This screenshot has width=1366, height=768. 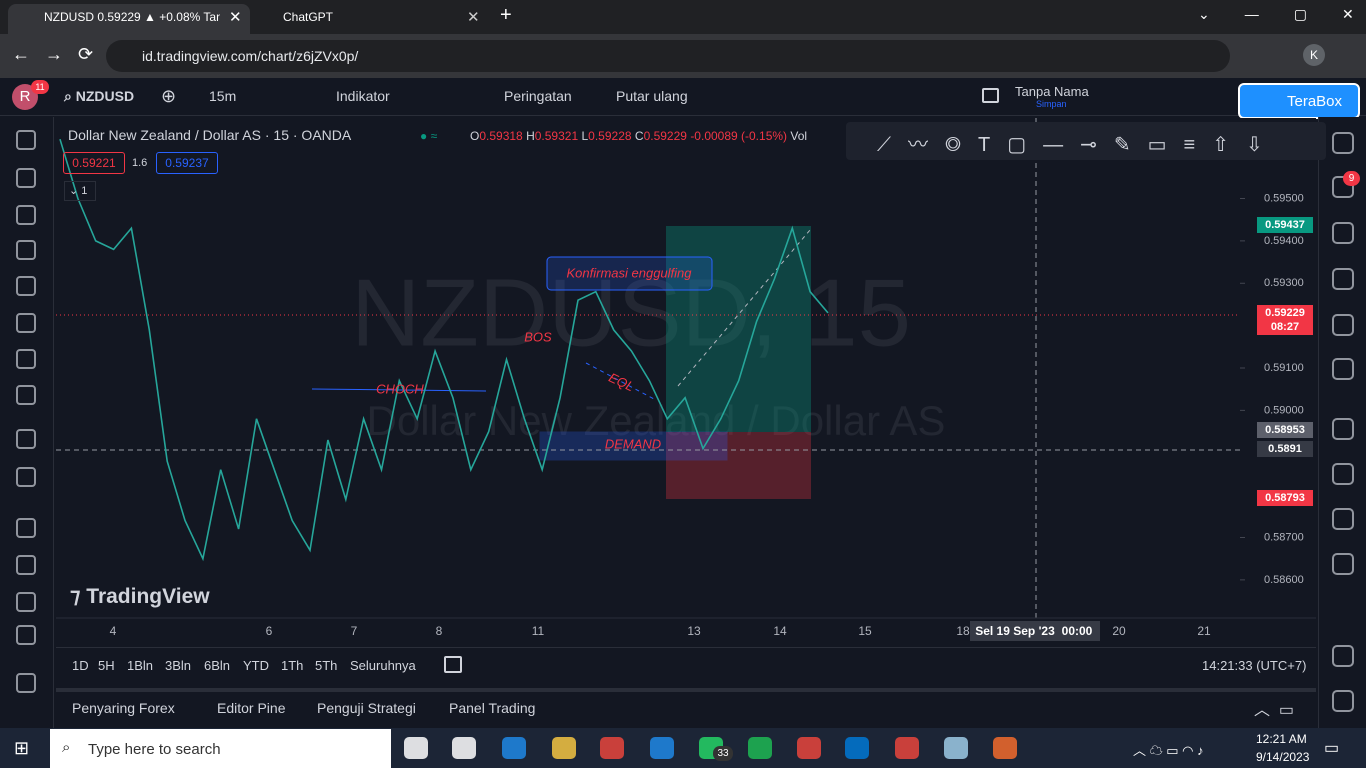 What do you see at coordinates (1315, 101) in the screenshot?
I see `terabox-label: TeraBox` at bounding box center [1315, 101].